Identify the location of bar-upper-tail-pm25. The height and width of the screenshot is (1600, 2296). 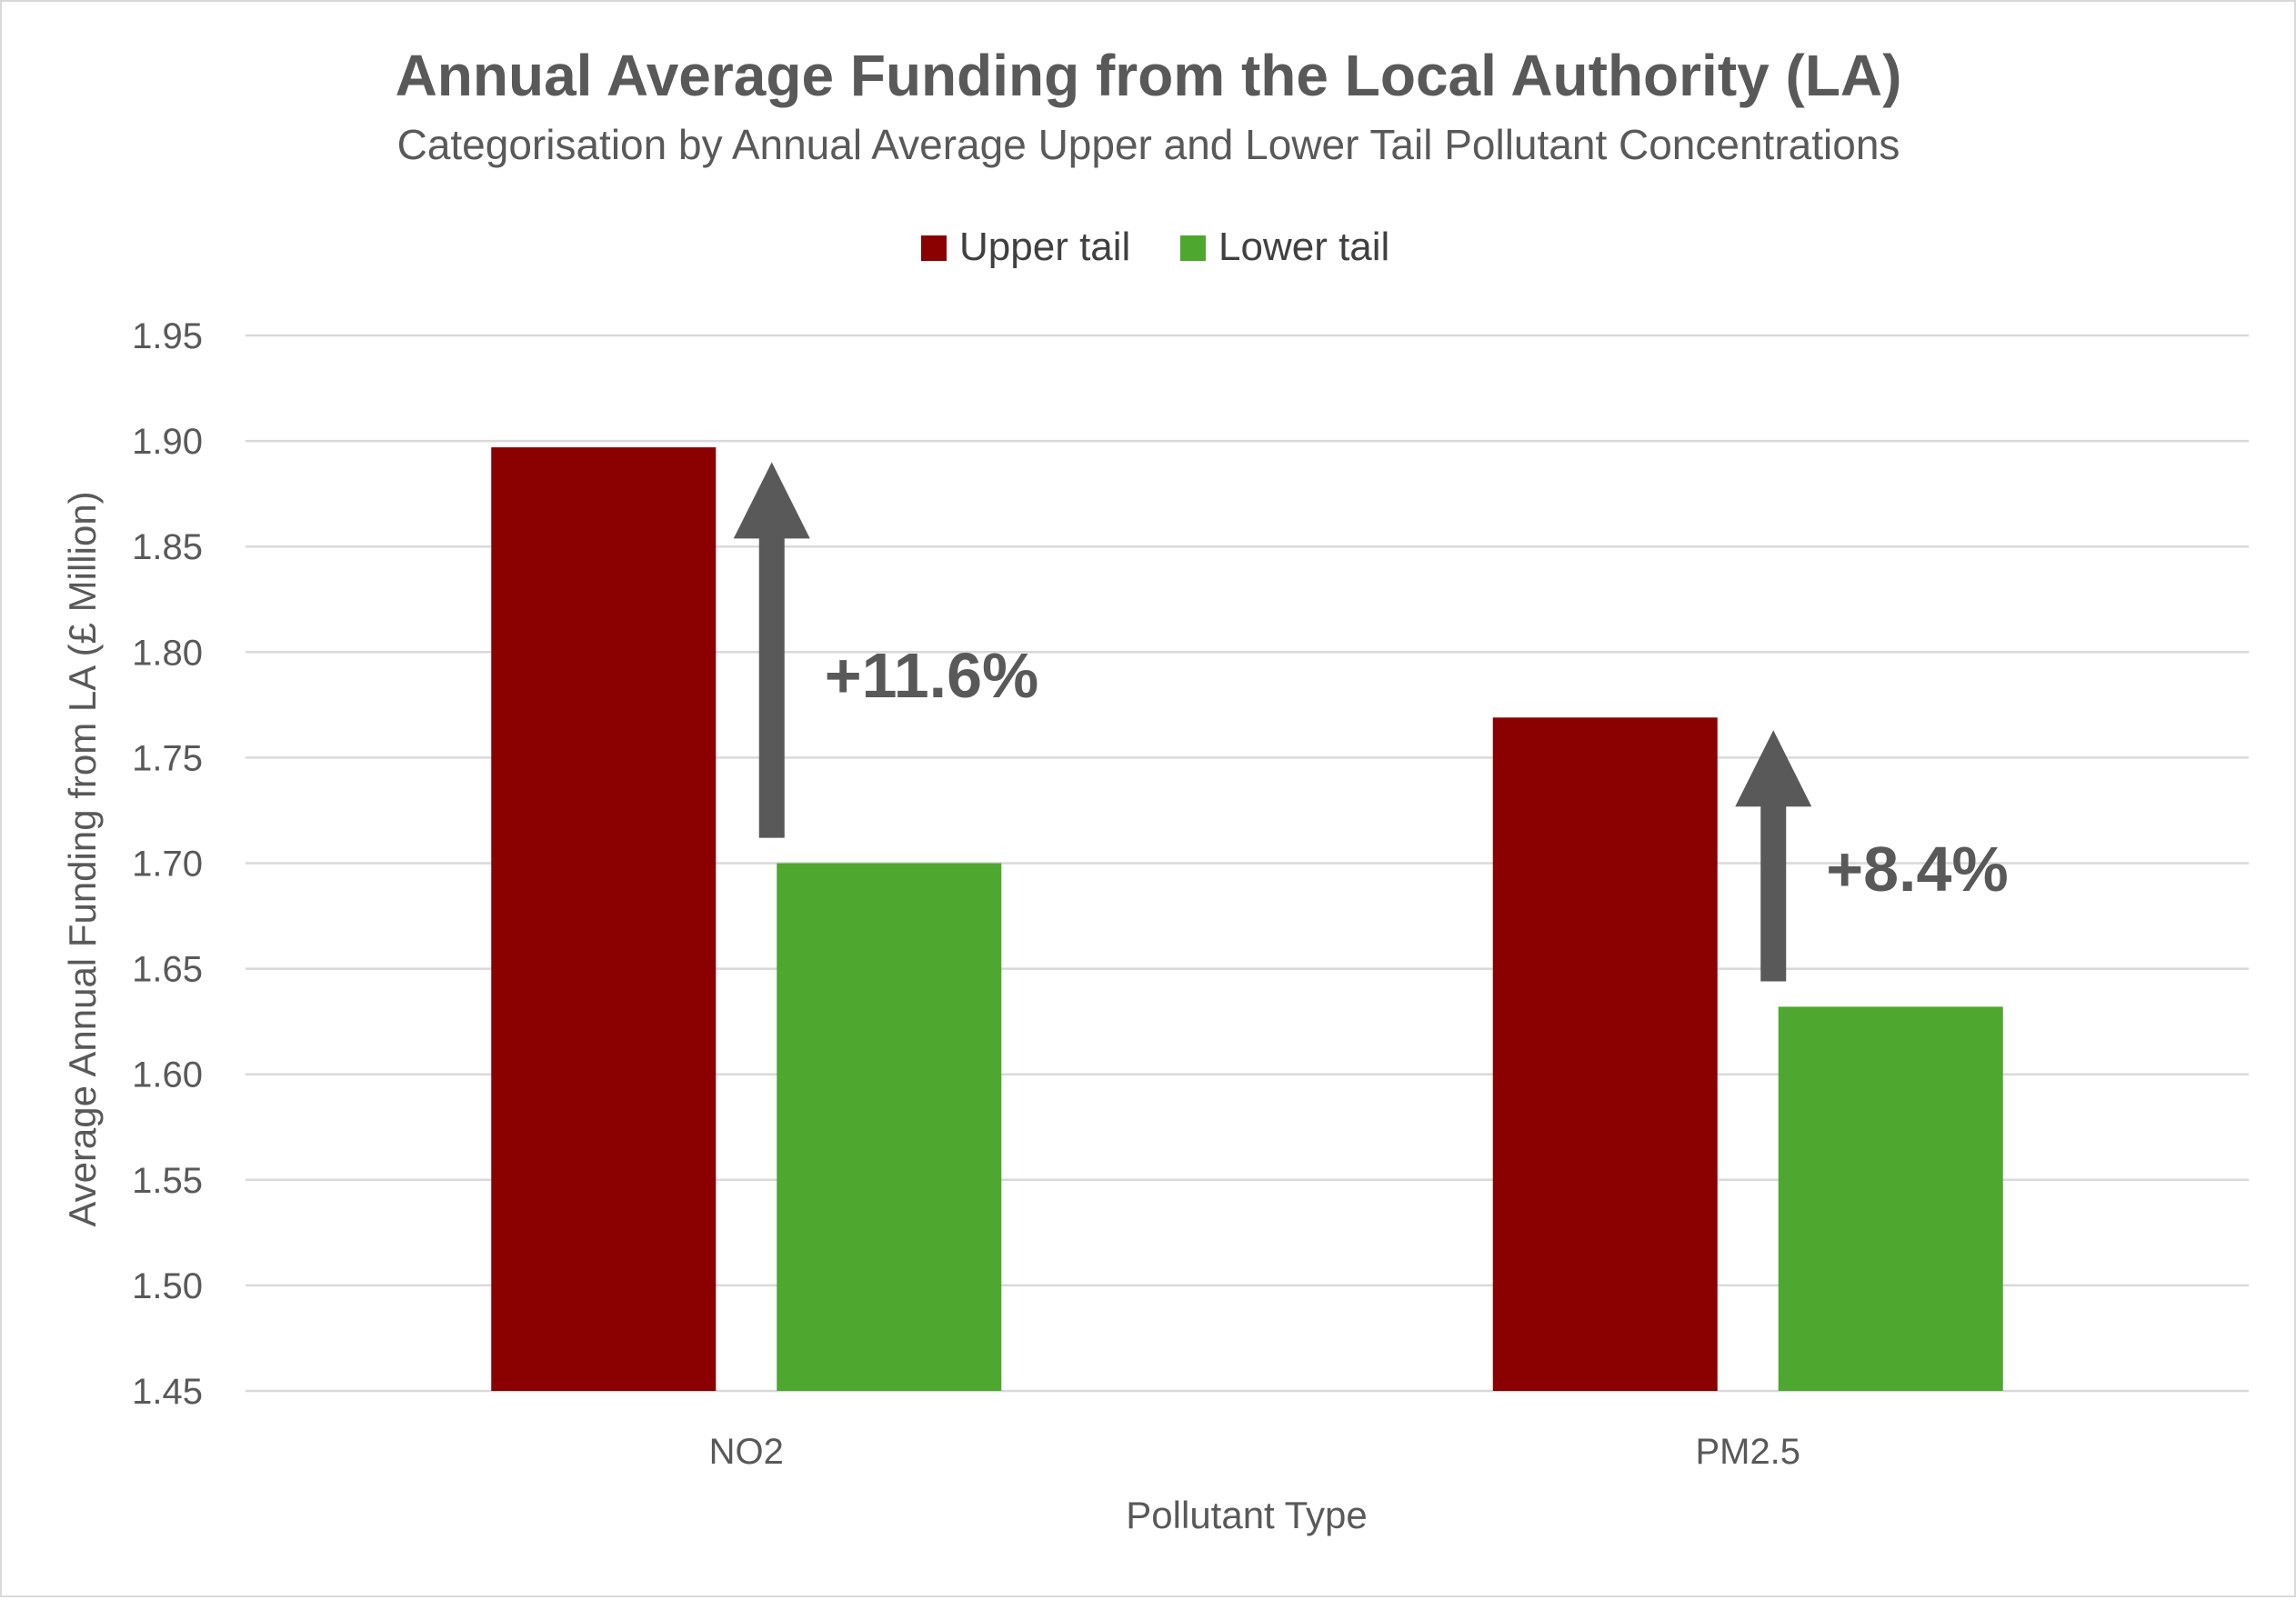
(1605, 1054).